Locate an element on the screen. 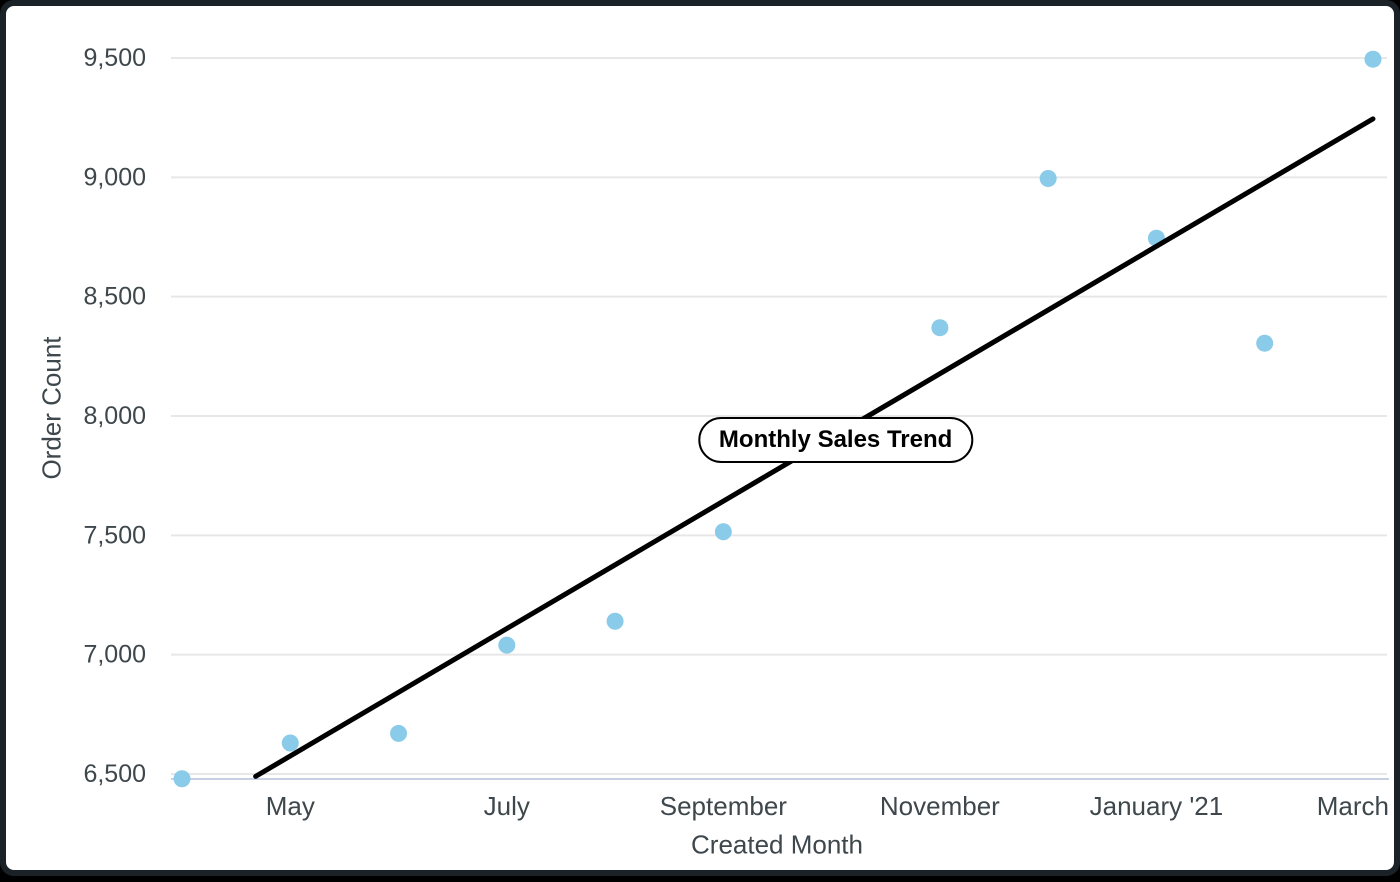 This screenshot has width=1400, height=882. x-axis-title: Created Month is located at coordinates (777, 844).